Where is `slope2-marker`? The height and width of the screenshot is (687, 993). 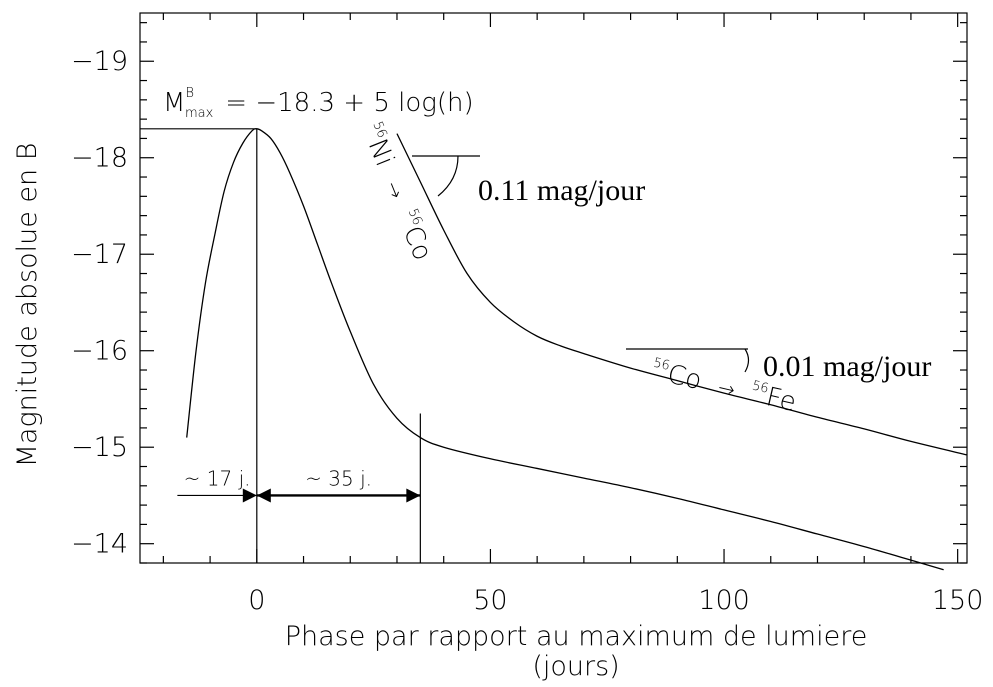 slope2-marker is located at coordinates (688, 360).